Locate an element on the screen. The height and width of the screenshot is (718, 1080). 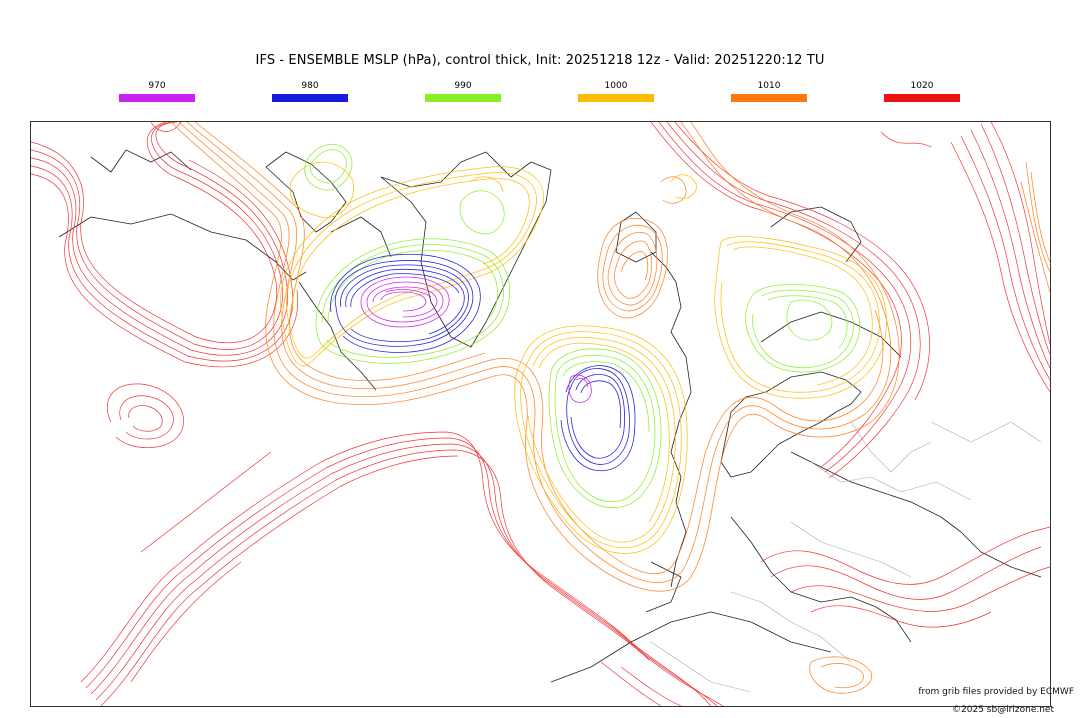
legend-label: 1000 is located at coordinates (616, 86).